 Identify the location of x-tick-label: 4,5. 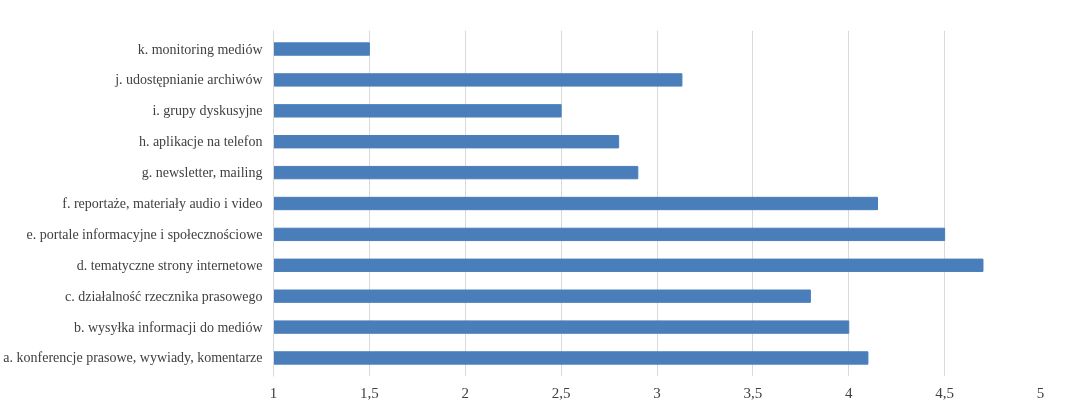
(944, 392).